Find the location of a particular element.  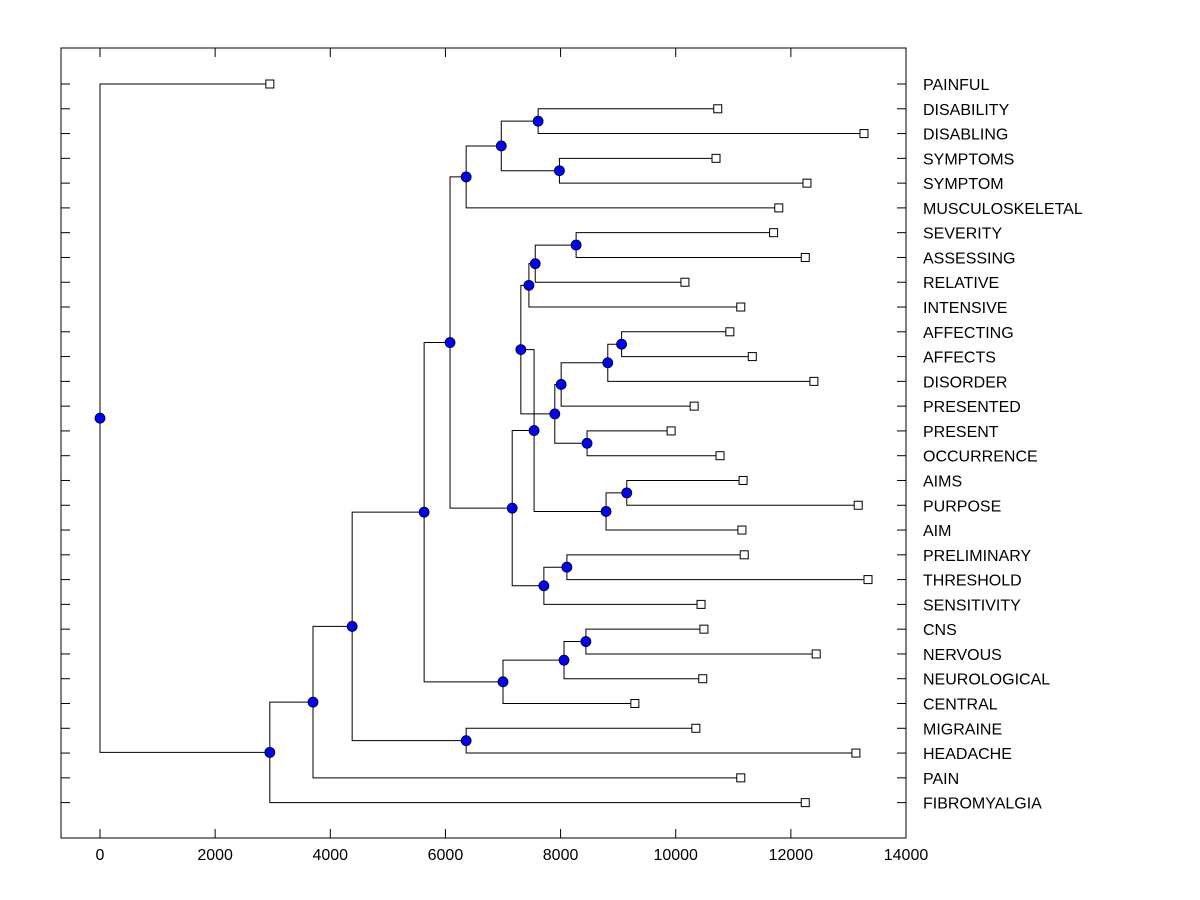

leaf-label: MIGRAINE is located at coordinates (962, 729).